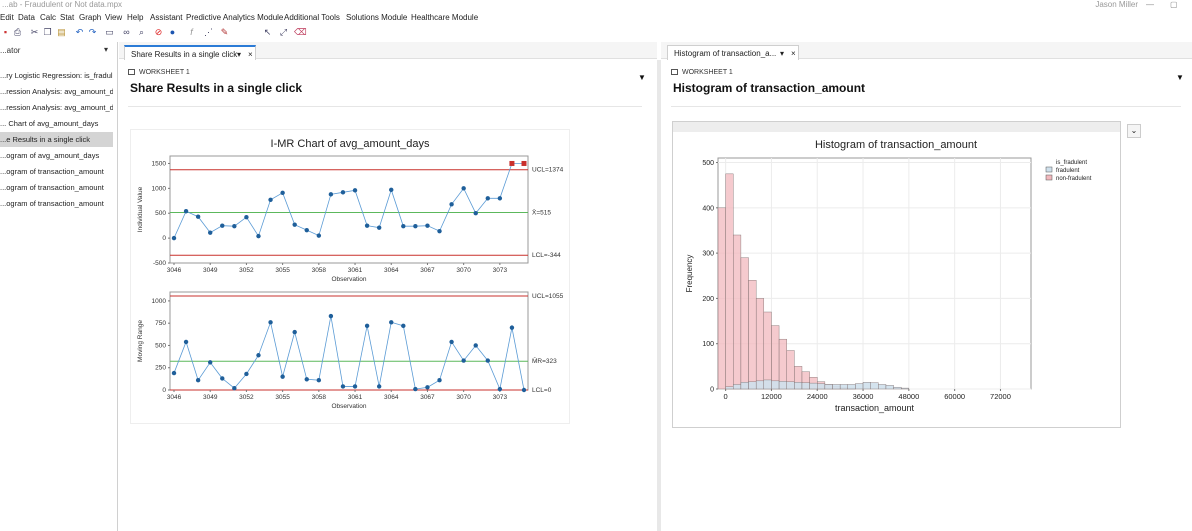 The image size is (1192, 531). Describe the element at coordinates (10, 50) in the screenshot. I see `navigator-title: ...ator` at that location.